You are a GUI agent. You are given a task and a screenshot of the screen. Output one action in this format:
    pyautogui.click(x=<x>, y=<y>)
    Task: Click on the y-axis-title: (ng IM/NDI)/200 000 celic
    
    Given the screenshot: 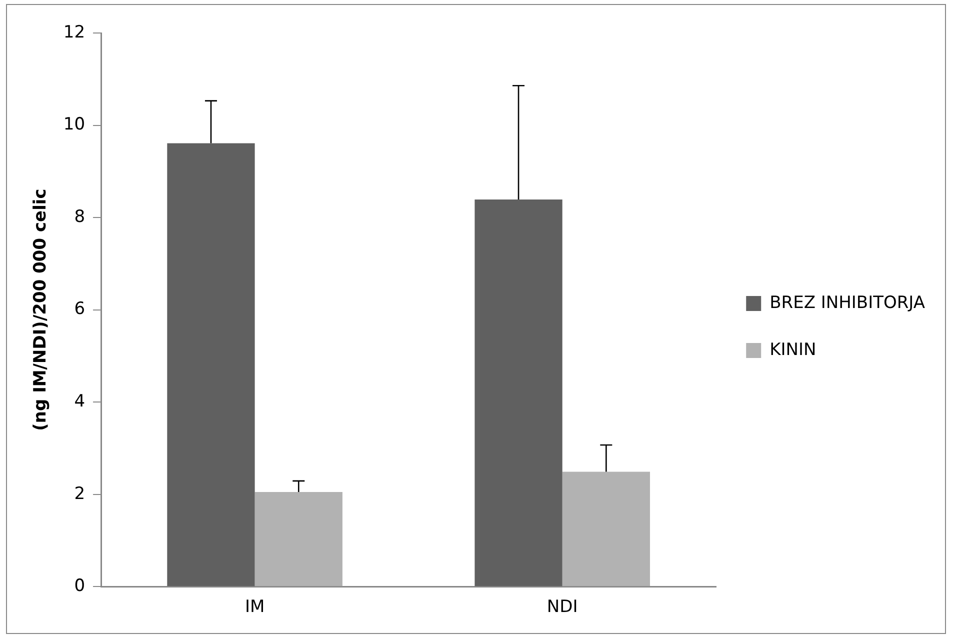 What is the action you would take?
    pyautogui.click(x=40, y=309)
    